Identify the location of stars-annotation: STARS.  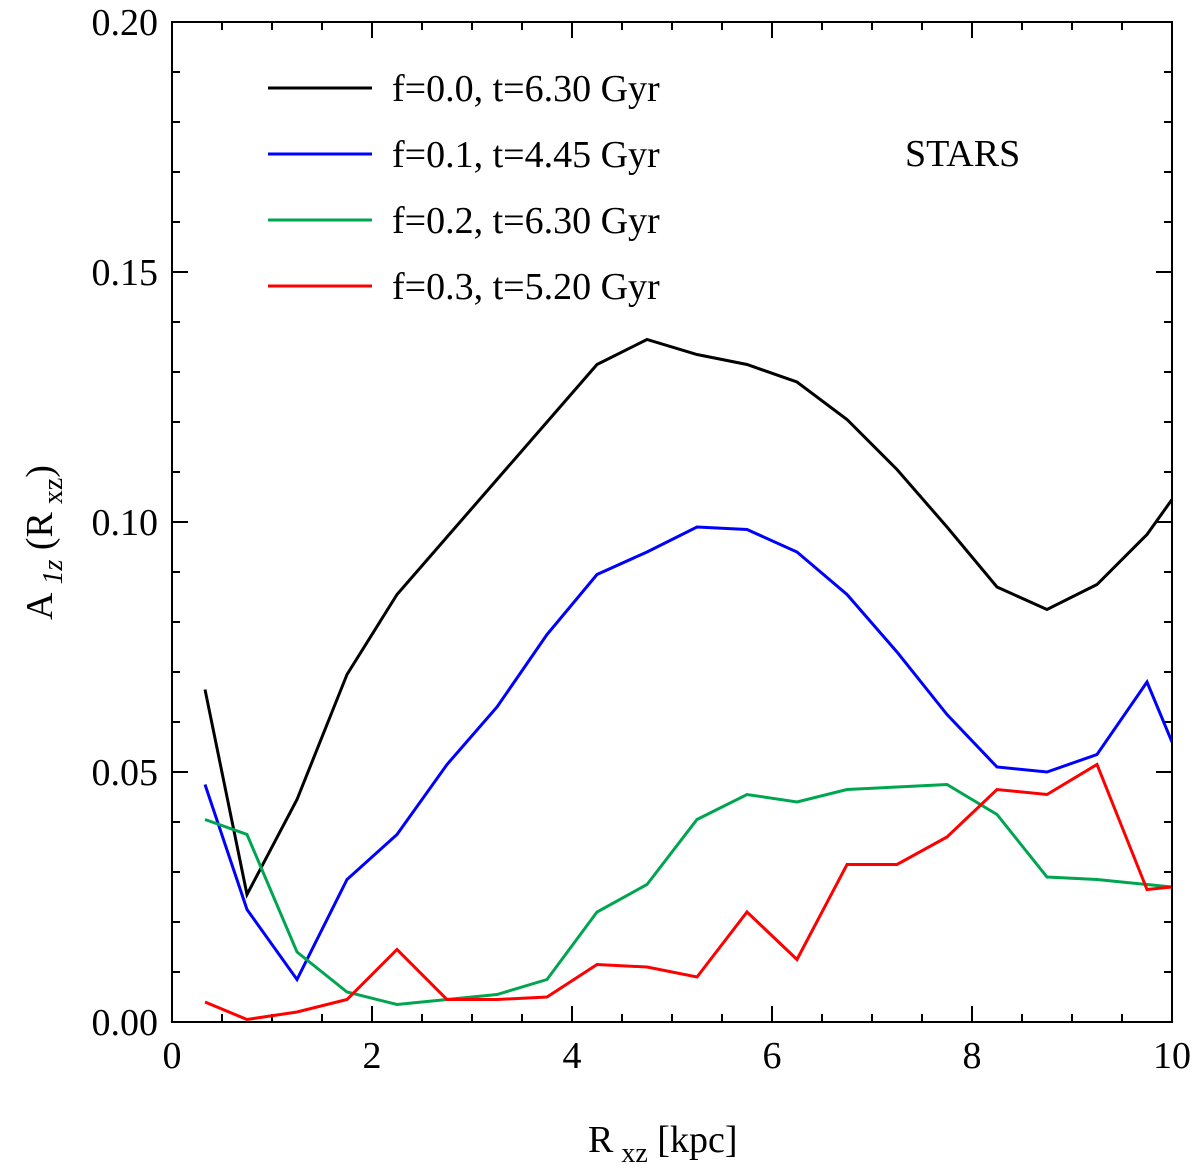
(962, 154).